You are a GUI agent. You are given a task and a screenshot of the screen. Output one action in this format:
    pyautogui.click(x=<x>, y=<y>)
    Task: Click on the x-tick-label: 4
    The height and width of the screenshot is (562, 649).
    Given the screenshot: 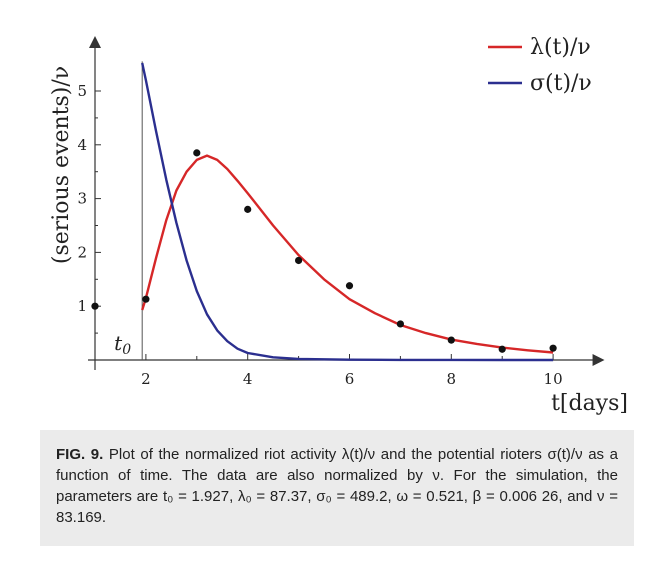 What is the action you would take?
    pyautogui.click(x=248, y=379)
    